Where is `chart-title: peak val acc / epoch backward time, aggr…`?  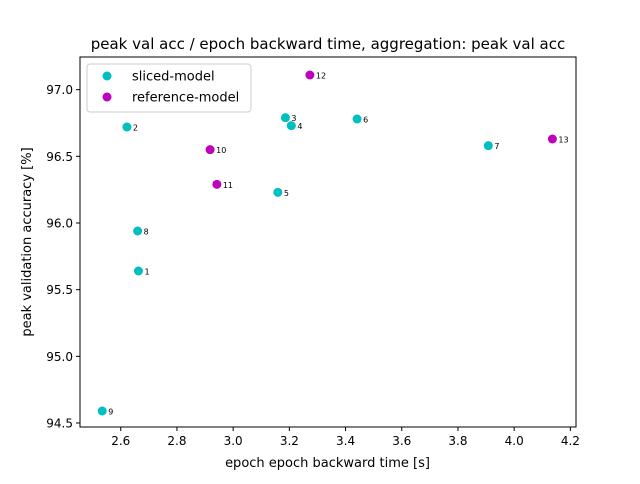 chart-title: peak val acc / epoch backward time, aggr… is located at coordinates (328, 44).